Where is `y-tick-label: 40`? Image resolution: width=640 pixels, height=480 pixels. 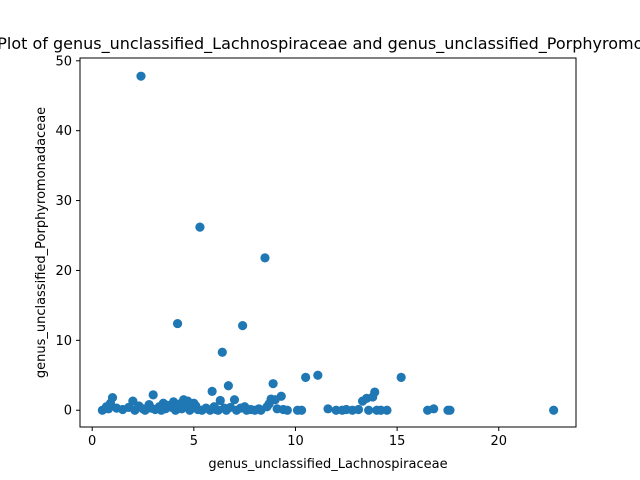 y-tick-label: 40 is located at coordinates (63, 131).